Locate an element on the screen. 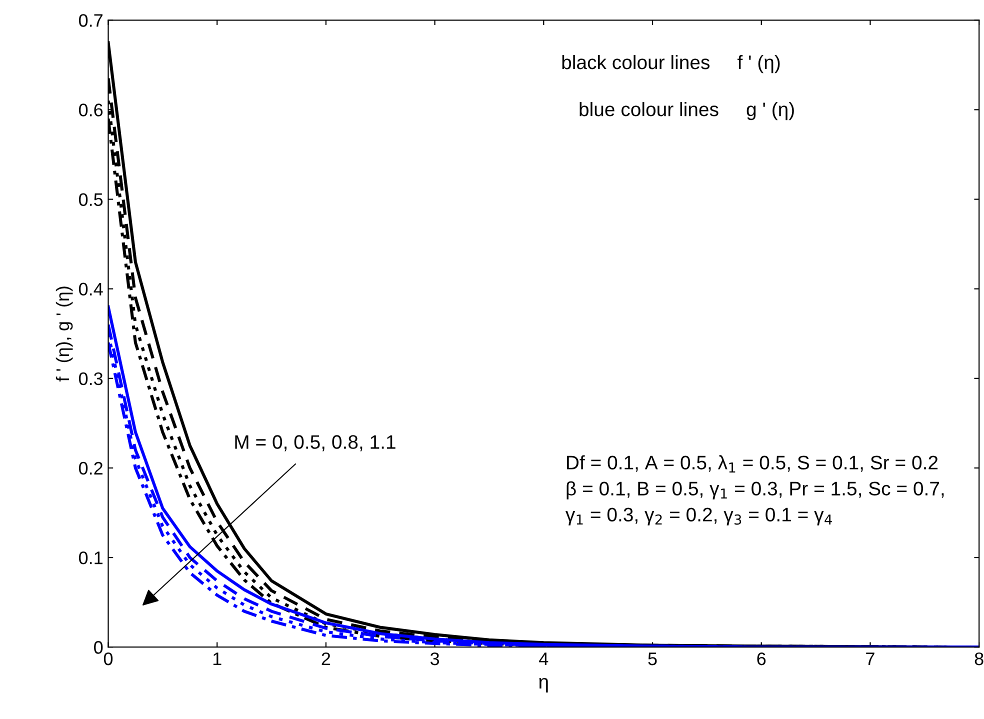 This screenshot has width=984, height=719. y-tick-label: 0.7 is located at coordinates (90, 20).